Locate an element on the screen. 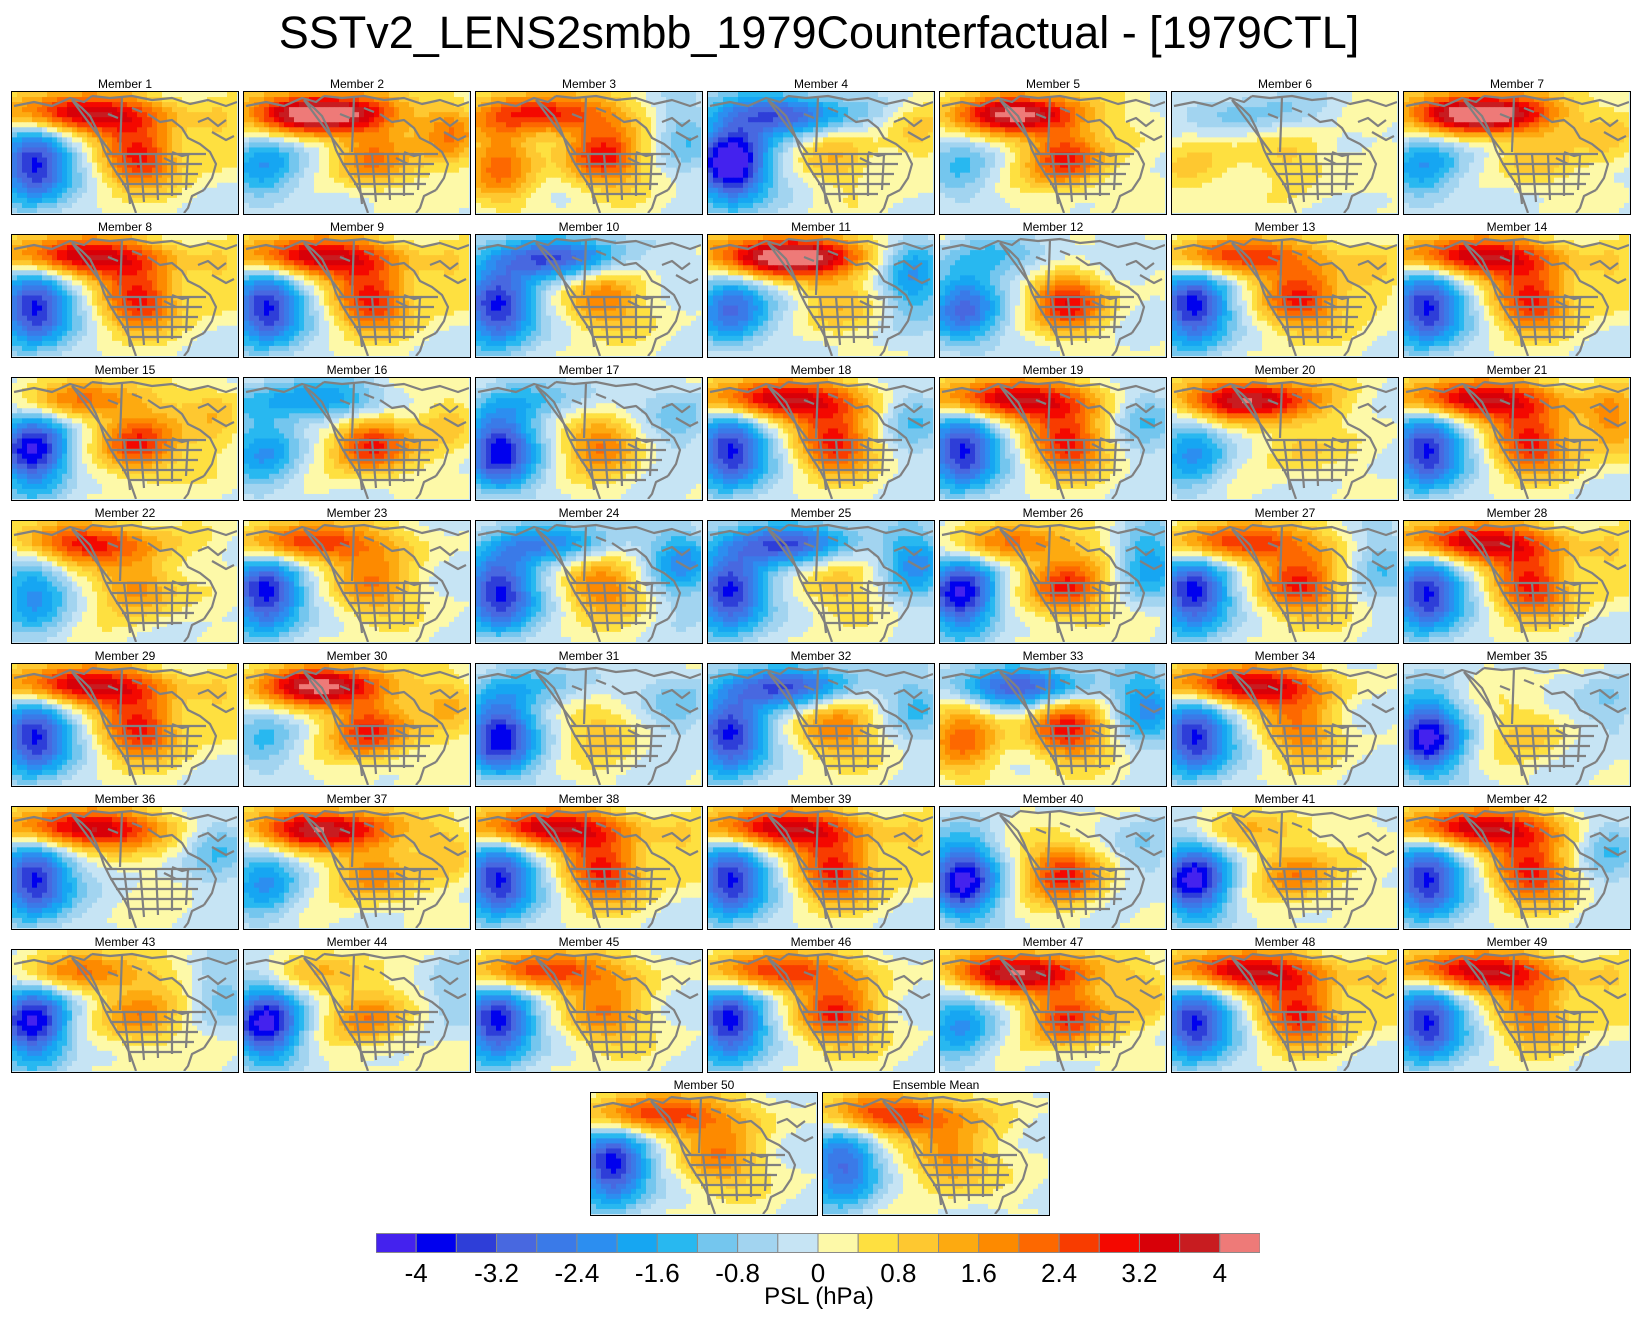 The width and height of the screenshot is (1638, 1320). map-panel-member-20: Member 20 is located at coordinates (1285, 433).